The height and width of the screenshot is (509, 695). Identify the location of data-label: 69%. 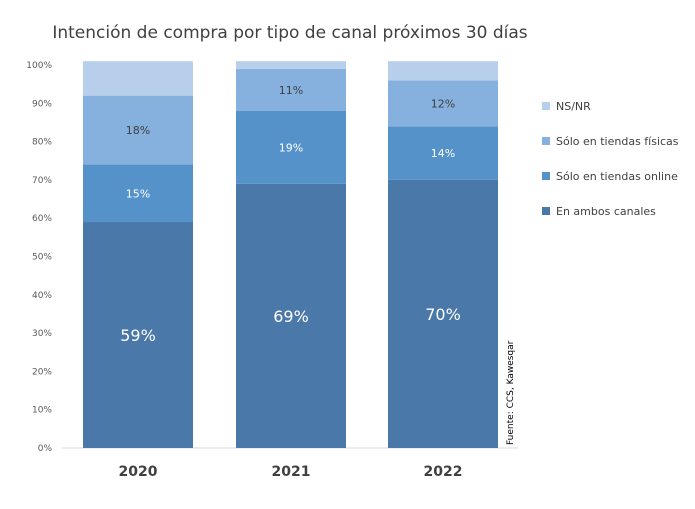
(291, 316).